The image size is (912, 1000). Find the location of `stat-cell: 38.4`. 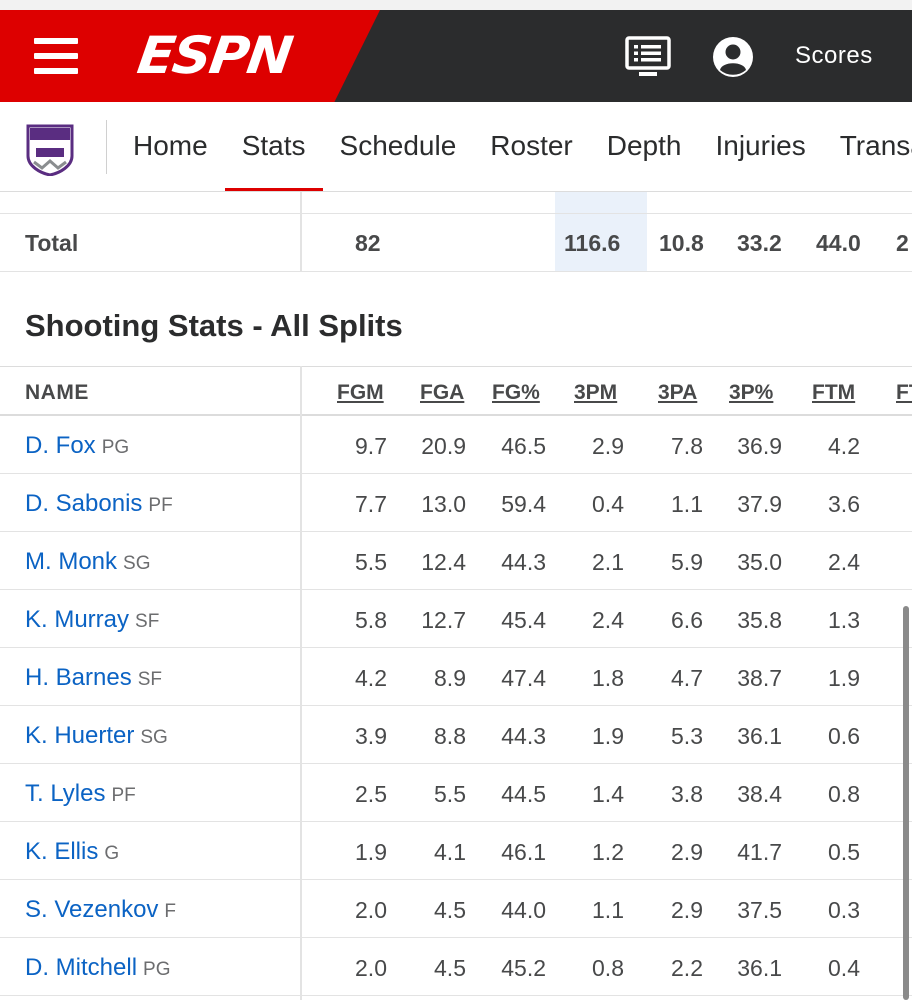

stat-cell: 38.4 is located at coordinates (759, 794).